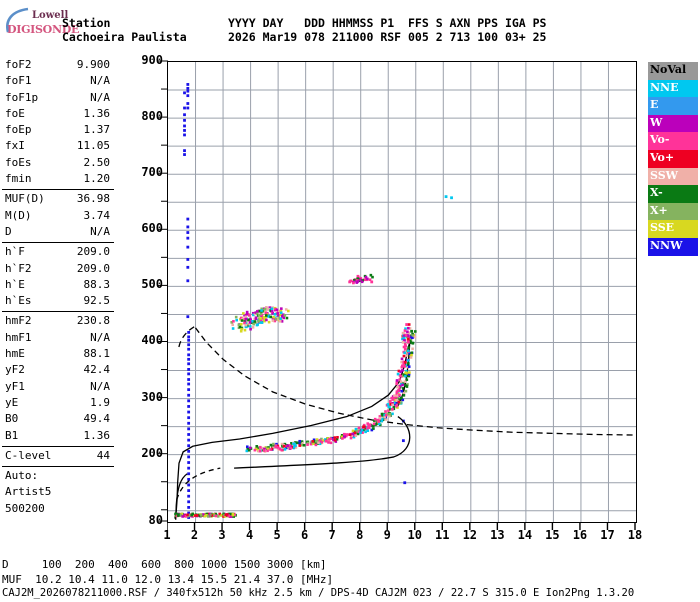  Describe the element at coordinates (580, 535) in the screenshot. I see `x-tick-label: 16` at that location.